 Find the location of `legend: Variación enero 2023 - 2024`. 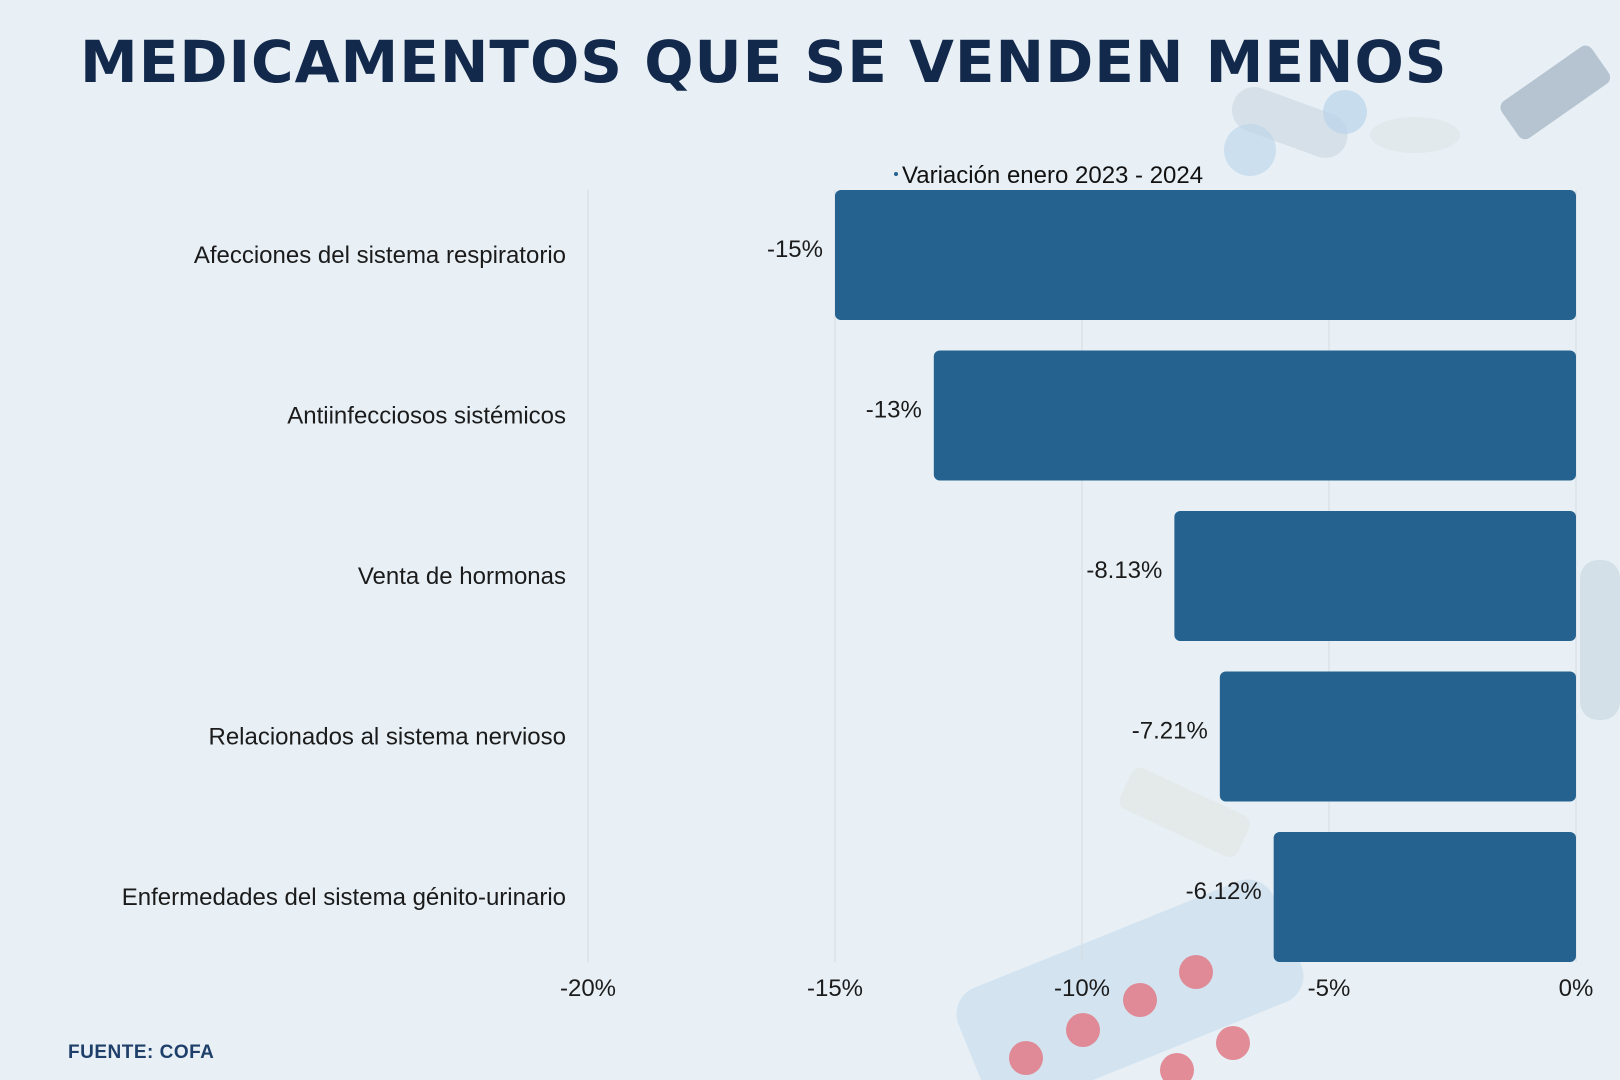

legend: Variación enero 2023 - 2024 is located at coordinates (1048, 175).